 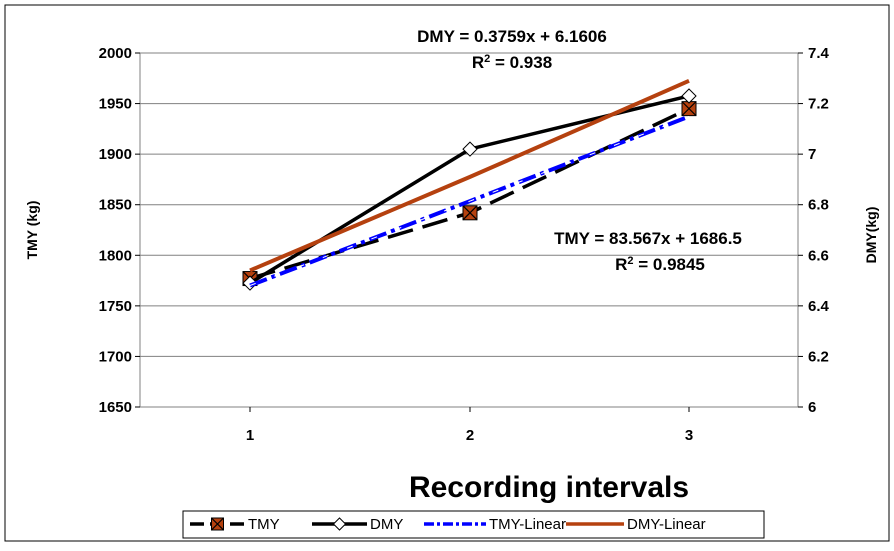 I want to click on legend-item-dmy: DMY, so click(x=357, y=524).